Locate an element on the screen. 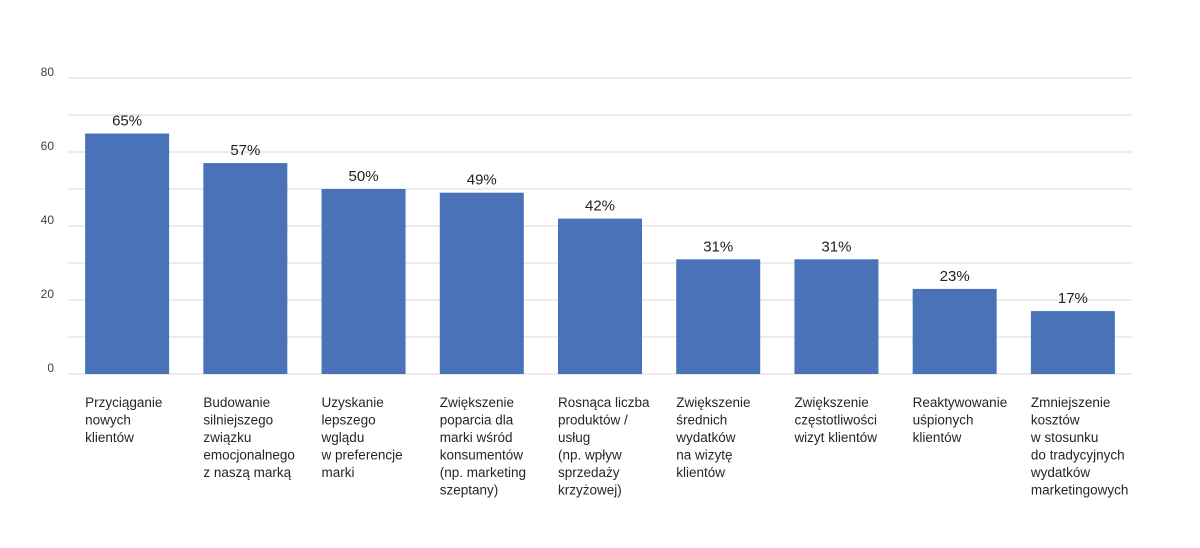 Image resolution: width=1200 pixels, height=548 pixels. category-label-line: usług is located at coordinates (574, 437).